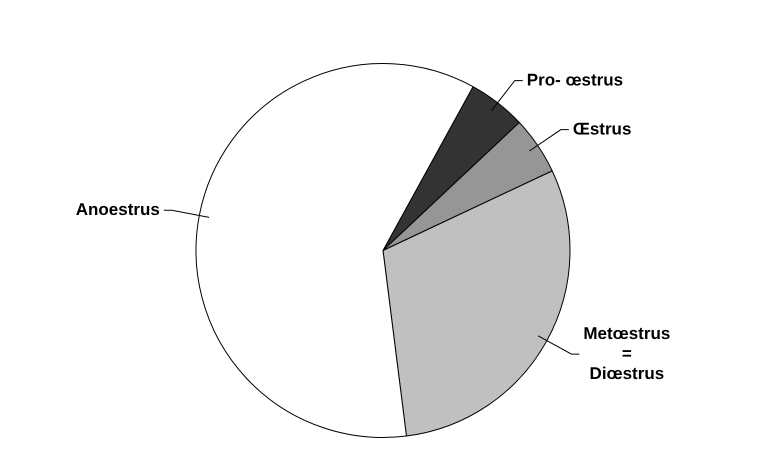 The image size is (766, 466). I want to click on slice-label: Metœstrus = Diœstrus, so click(626, 353).